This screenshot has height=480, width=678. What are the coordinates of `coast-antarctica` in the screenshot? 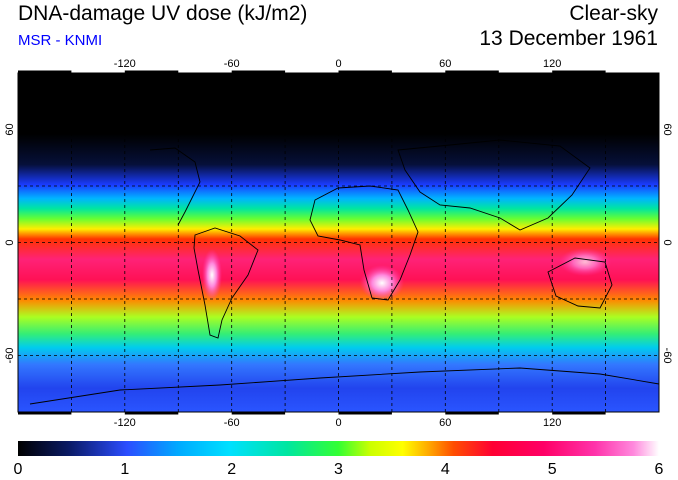 It's located at (344, 386).